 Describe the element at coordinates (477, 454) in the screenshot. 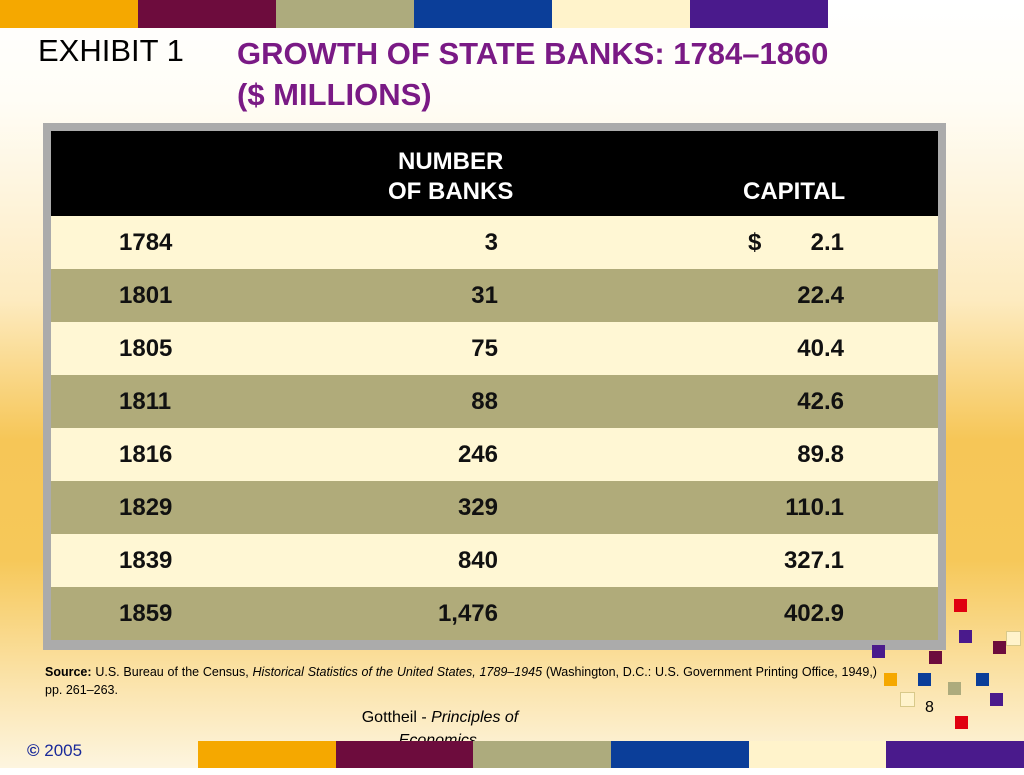

I see `banks-cell: 246` at that location.